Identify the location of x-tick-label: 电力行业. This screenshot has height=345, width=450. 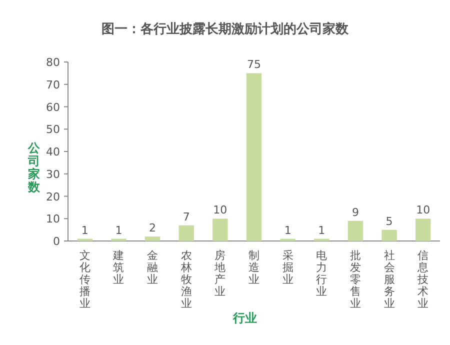
(322, 273).